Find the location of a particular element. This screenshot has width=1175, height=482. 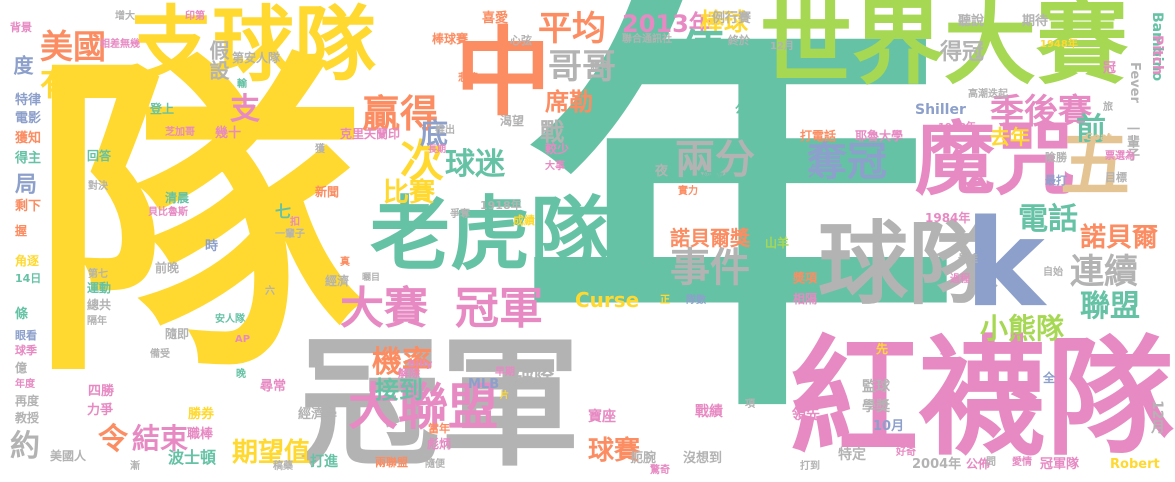

word-jiangxiang: 獎項 is located at coordinates (805, 278).